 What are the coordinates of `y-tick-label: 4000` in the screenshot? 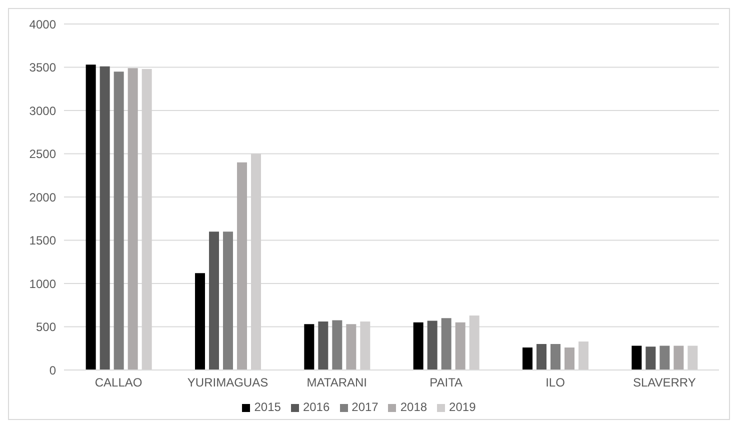 It's located at (42, 24).